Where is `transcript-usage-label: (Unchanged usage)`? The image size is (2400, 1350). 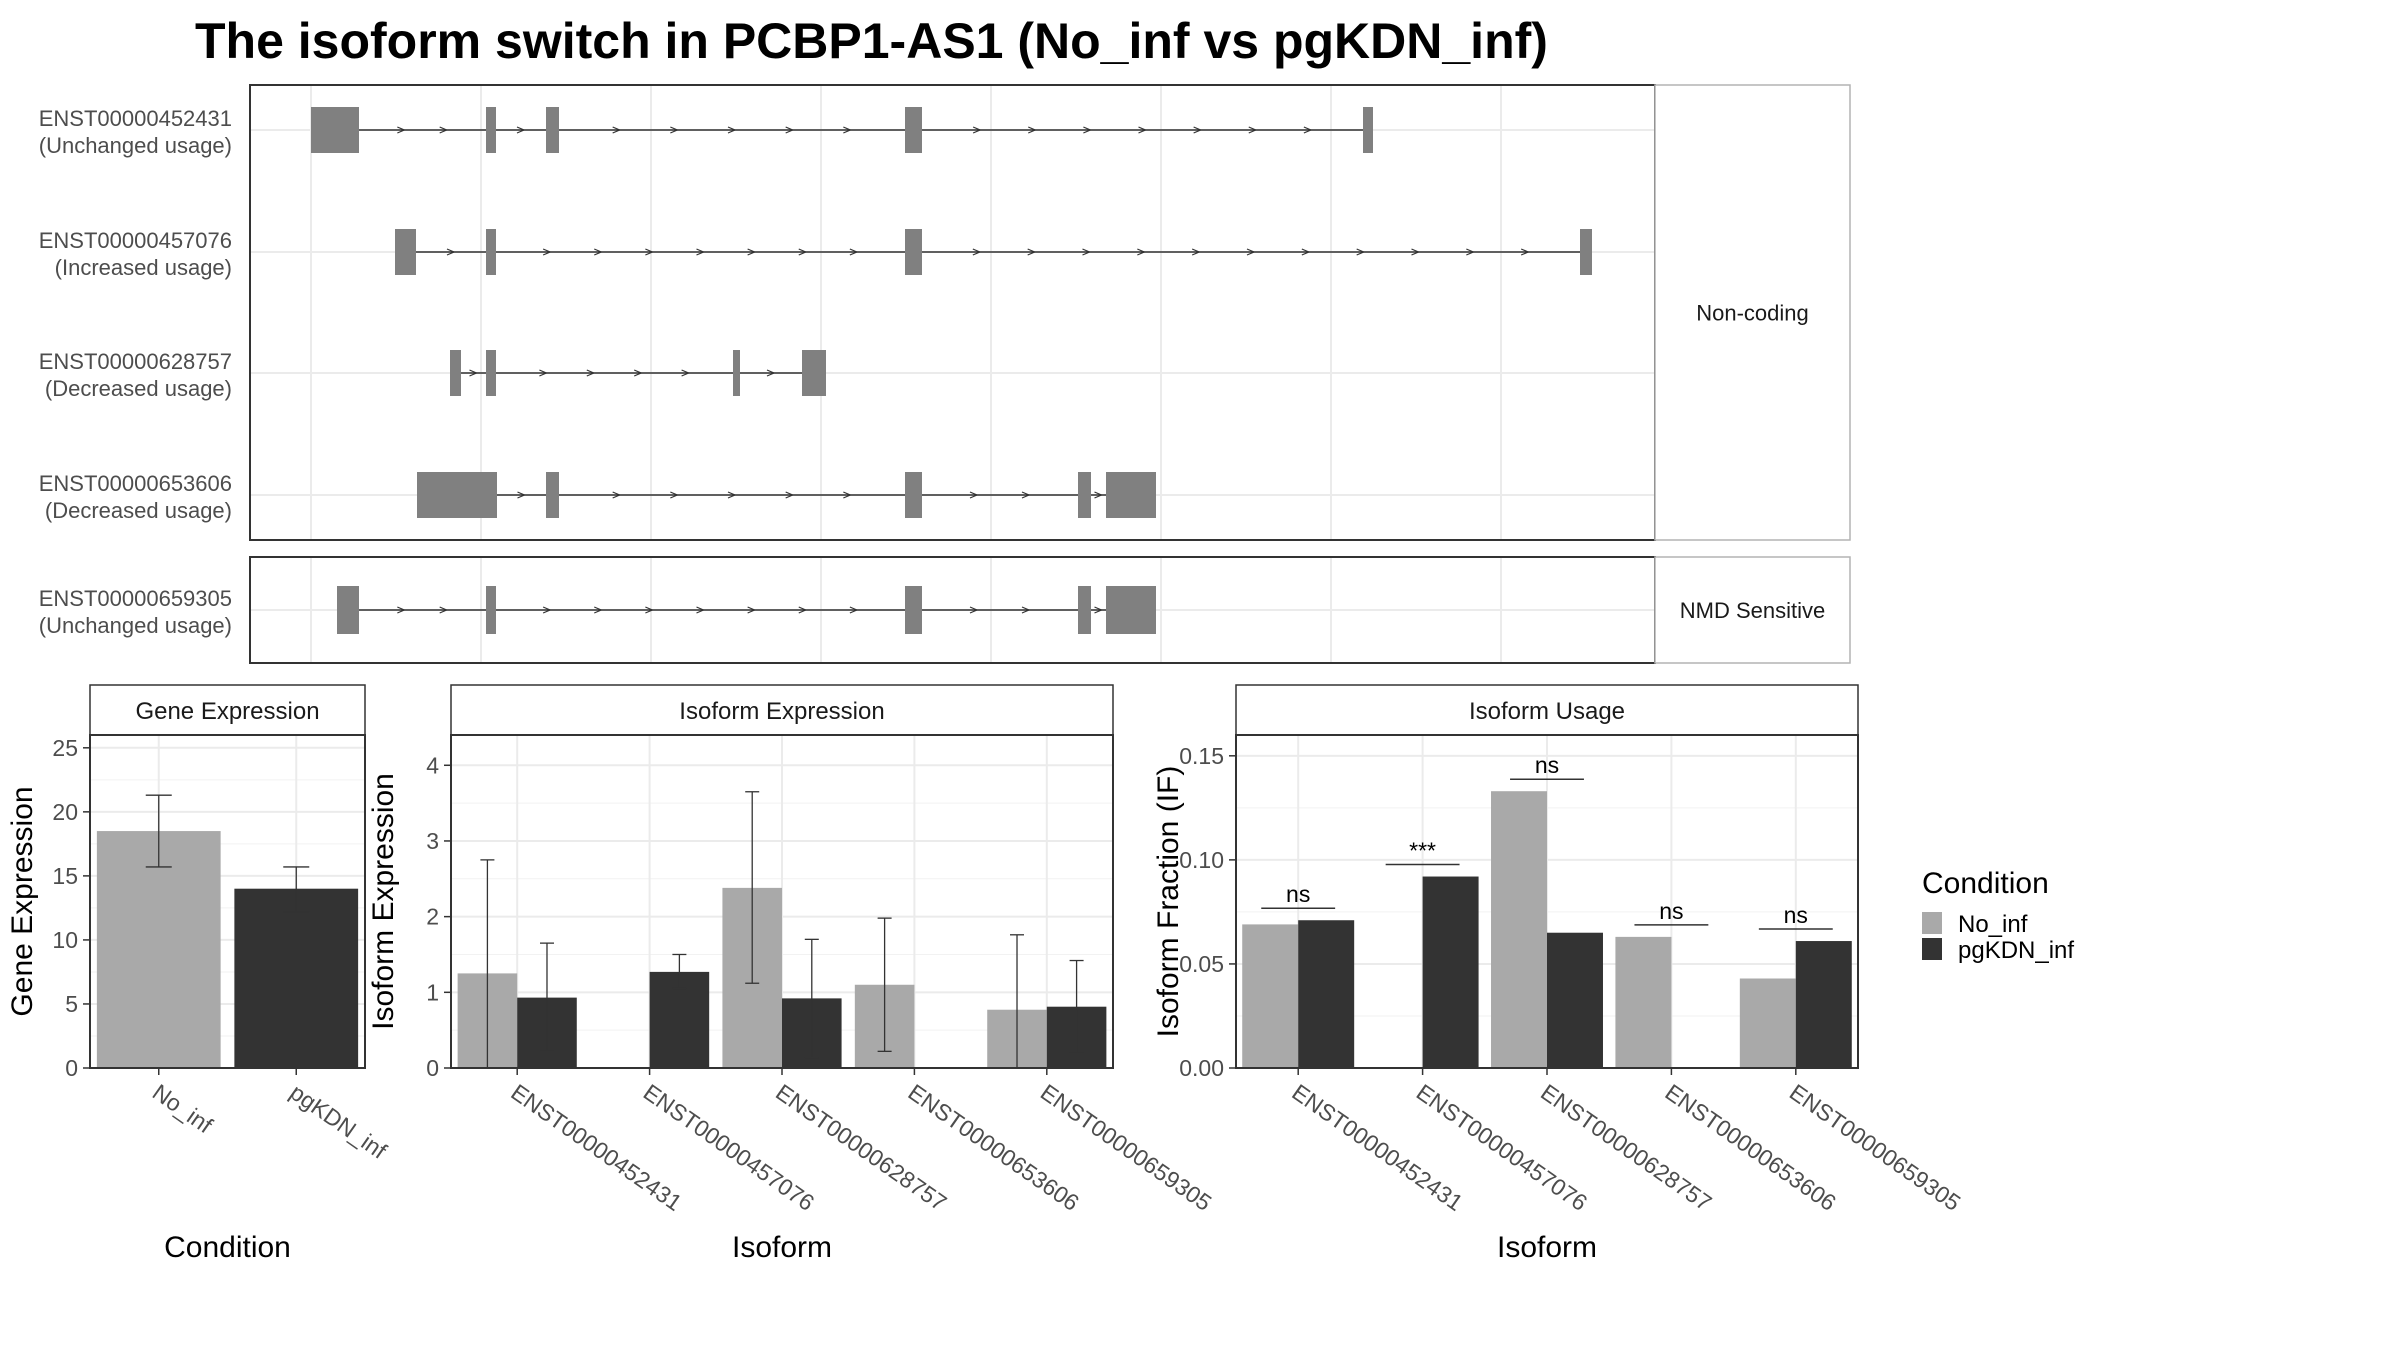 transcript-usage-label: (Unchanged usage) is located at coordinates (135, 145).